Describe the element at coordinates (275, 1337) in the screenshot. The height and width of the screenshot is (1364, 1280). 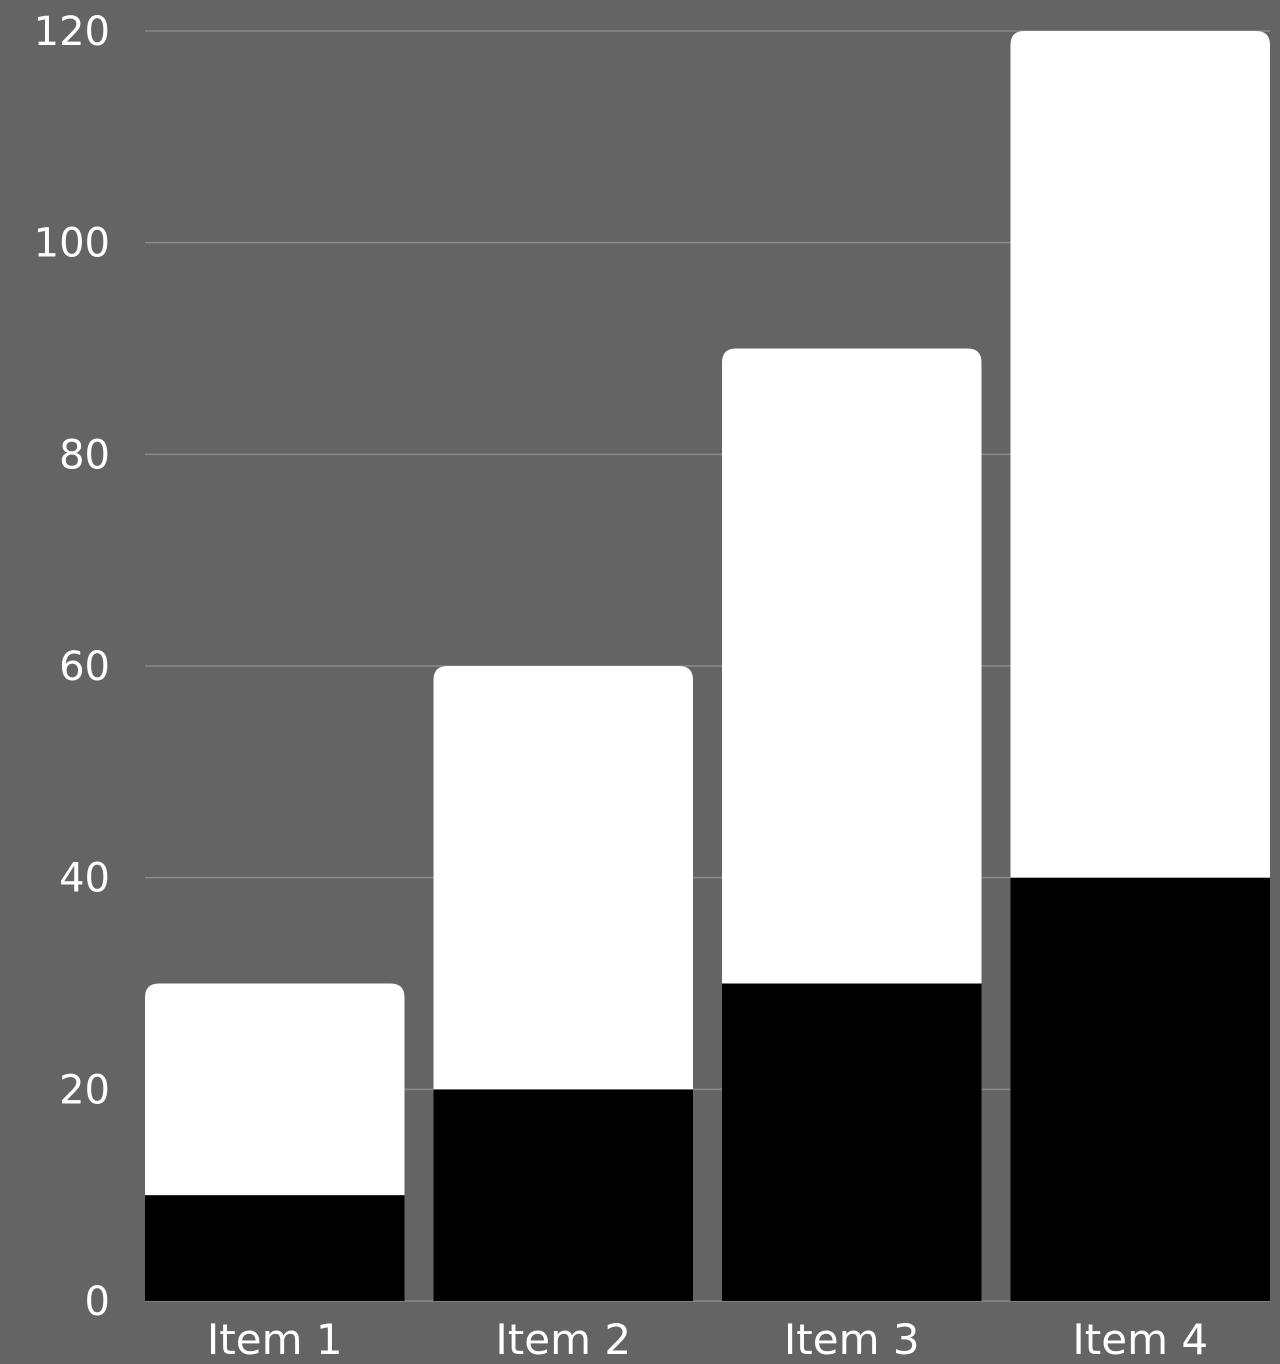
I see `x-tick-label: Item 1` at that location.